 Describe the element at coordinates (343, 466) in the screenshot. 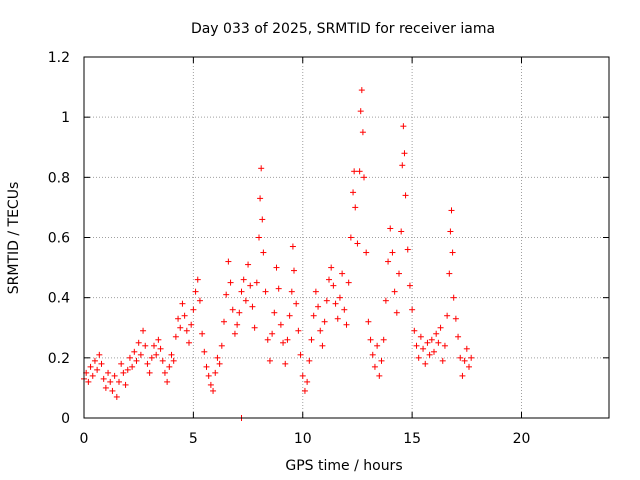

I see `x-axis-label: GPS time / hours` at that location.